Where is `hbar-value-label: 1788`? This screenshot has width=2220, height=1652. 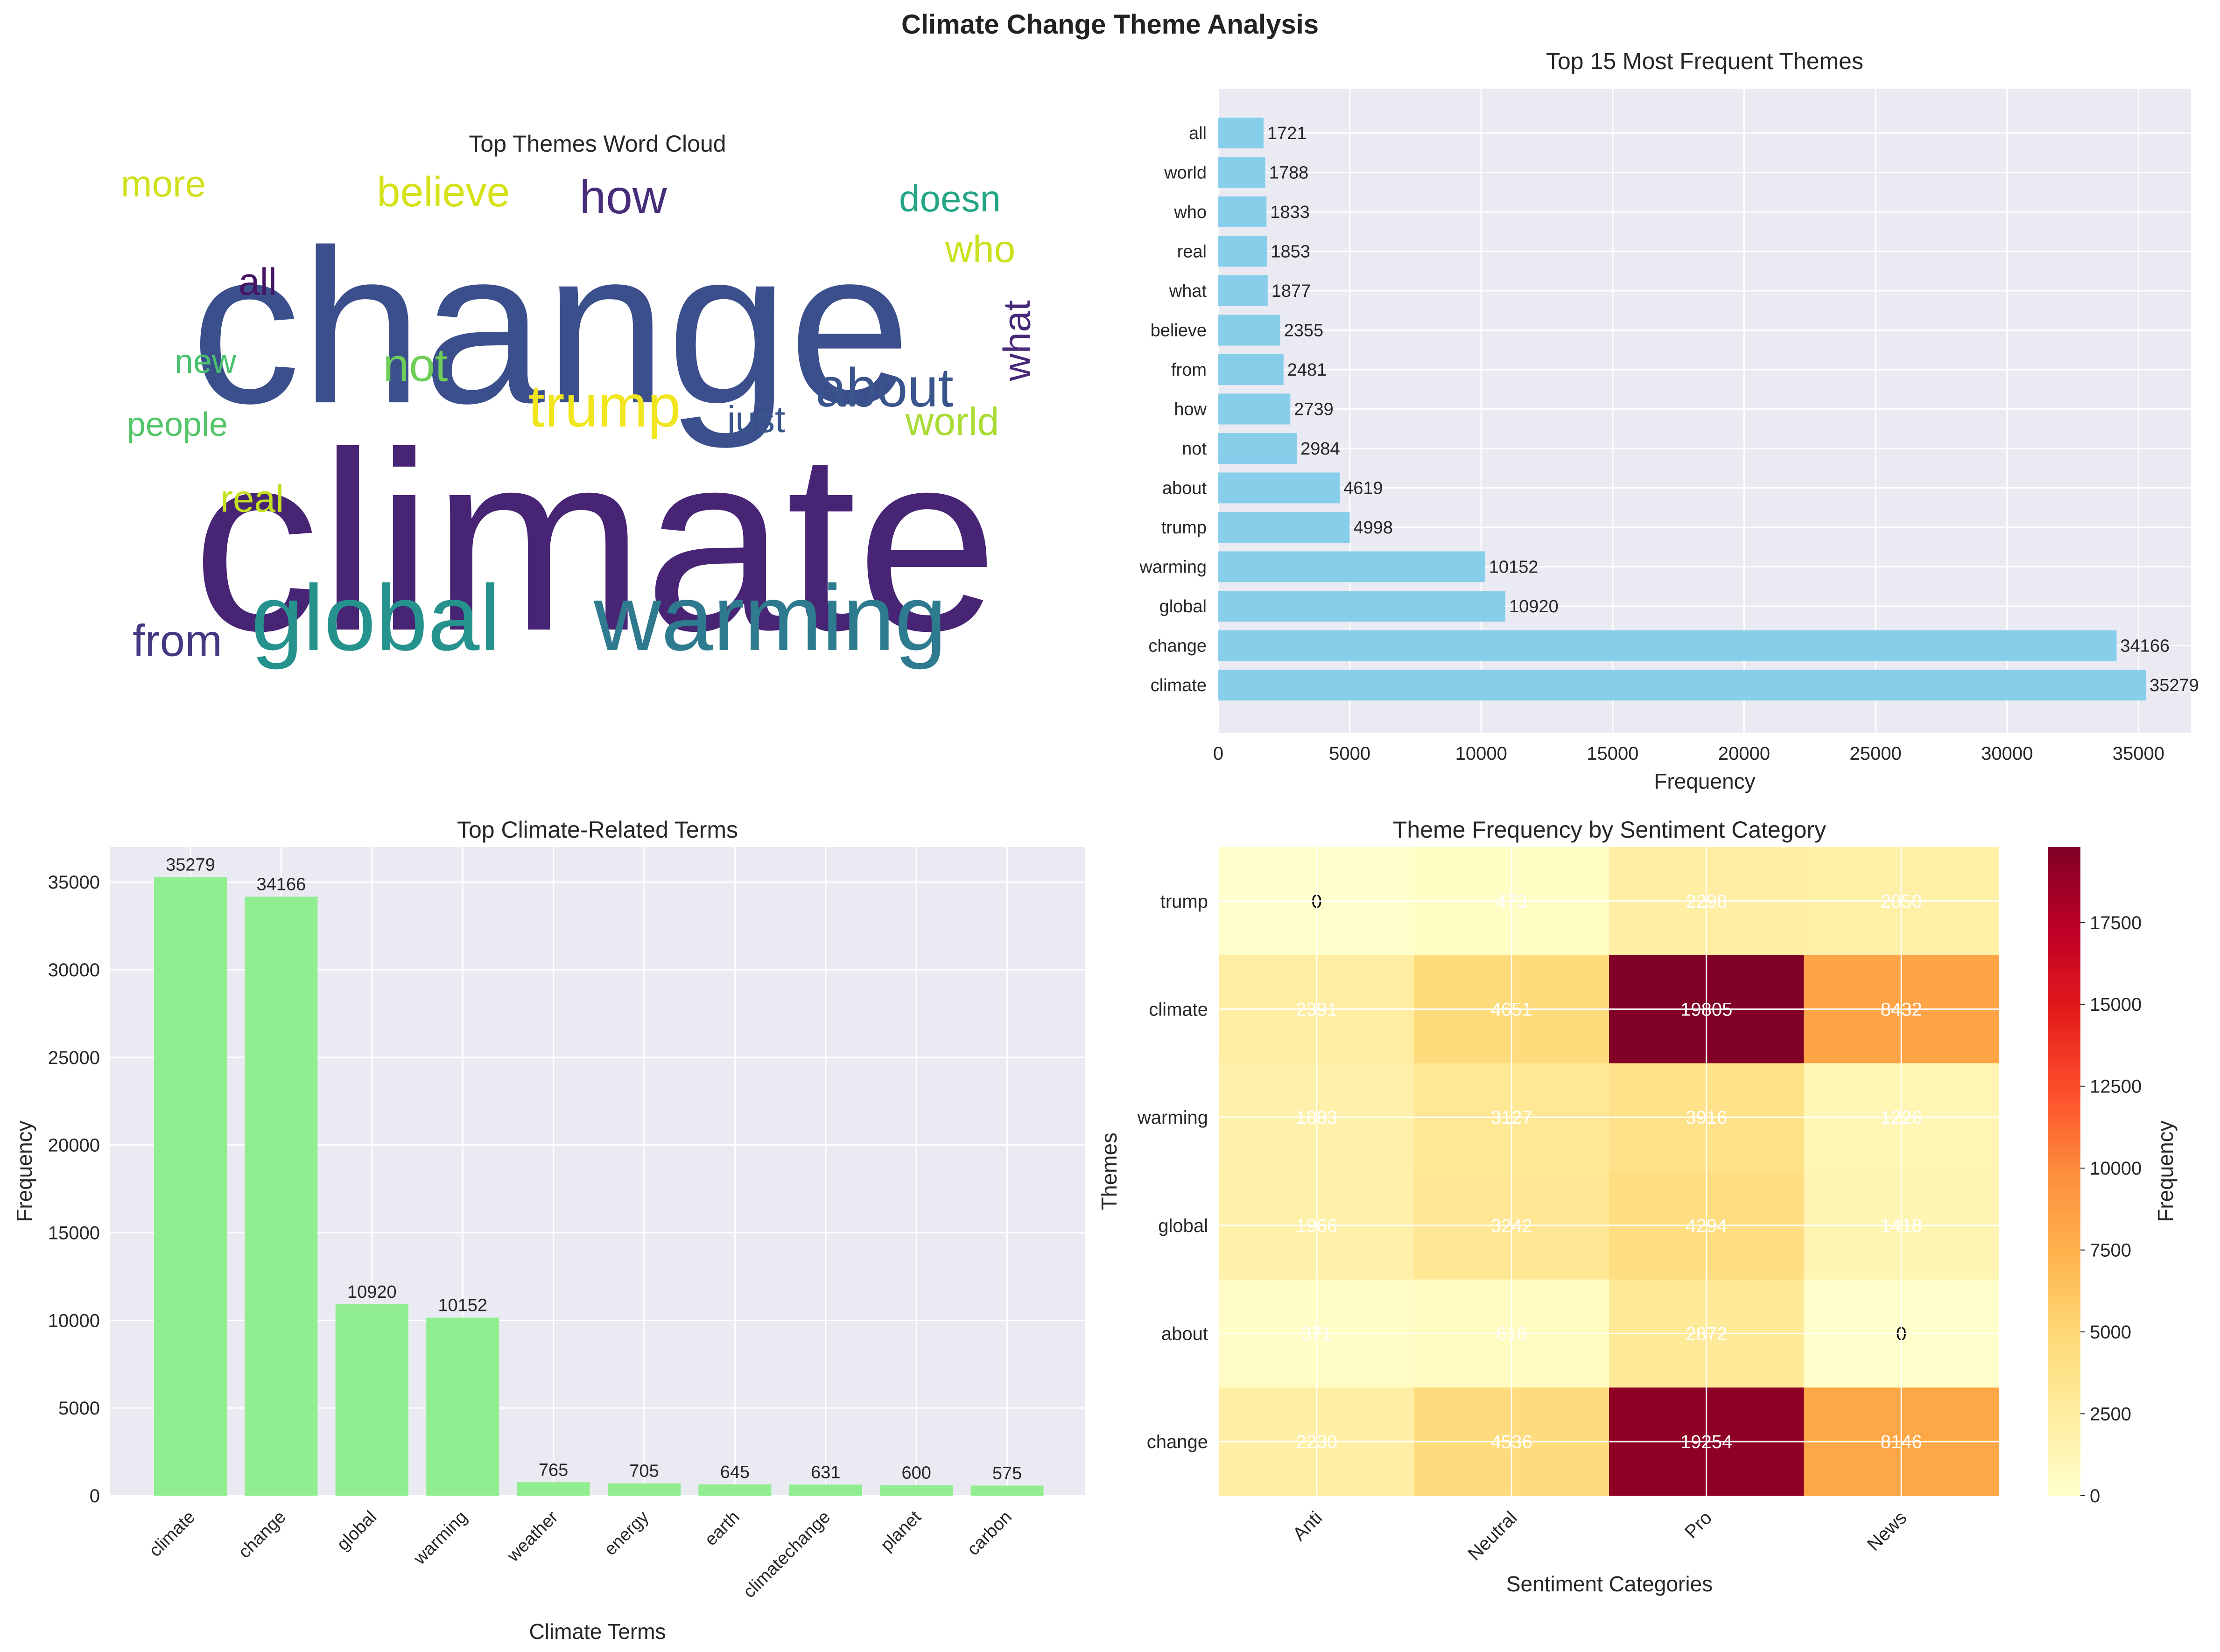 hbar-value-label: 1788 is located at coordinates (1289, 173).